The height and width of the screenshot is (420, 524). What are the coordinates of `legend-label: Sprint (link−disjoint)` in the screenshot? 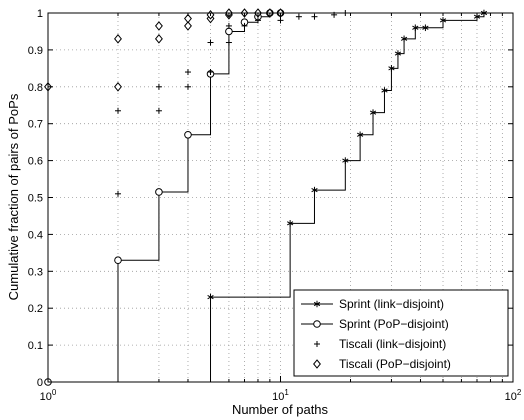 It's located at (391, 304).